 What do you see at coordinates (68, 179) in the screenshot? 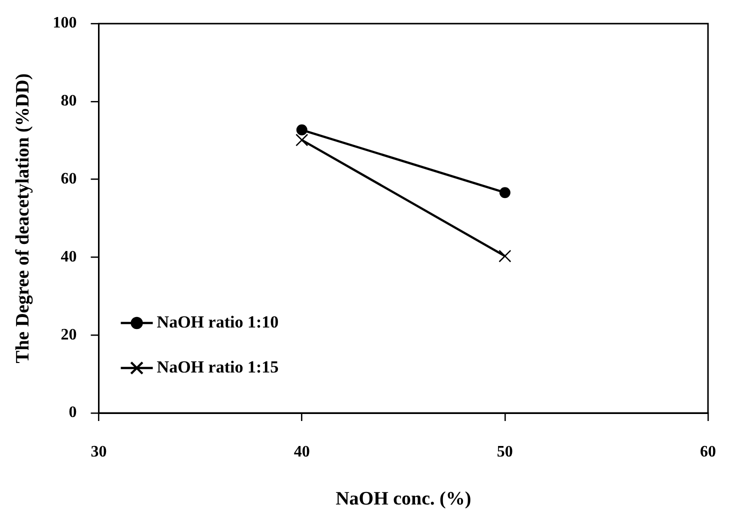
I see `y-tick-label: 60` at bounding box center [68, 179].